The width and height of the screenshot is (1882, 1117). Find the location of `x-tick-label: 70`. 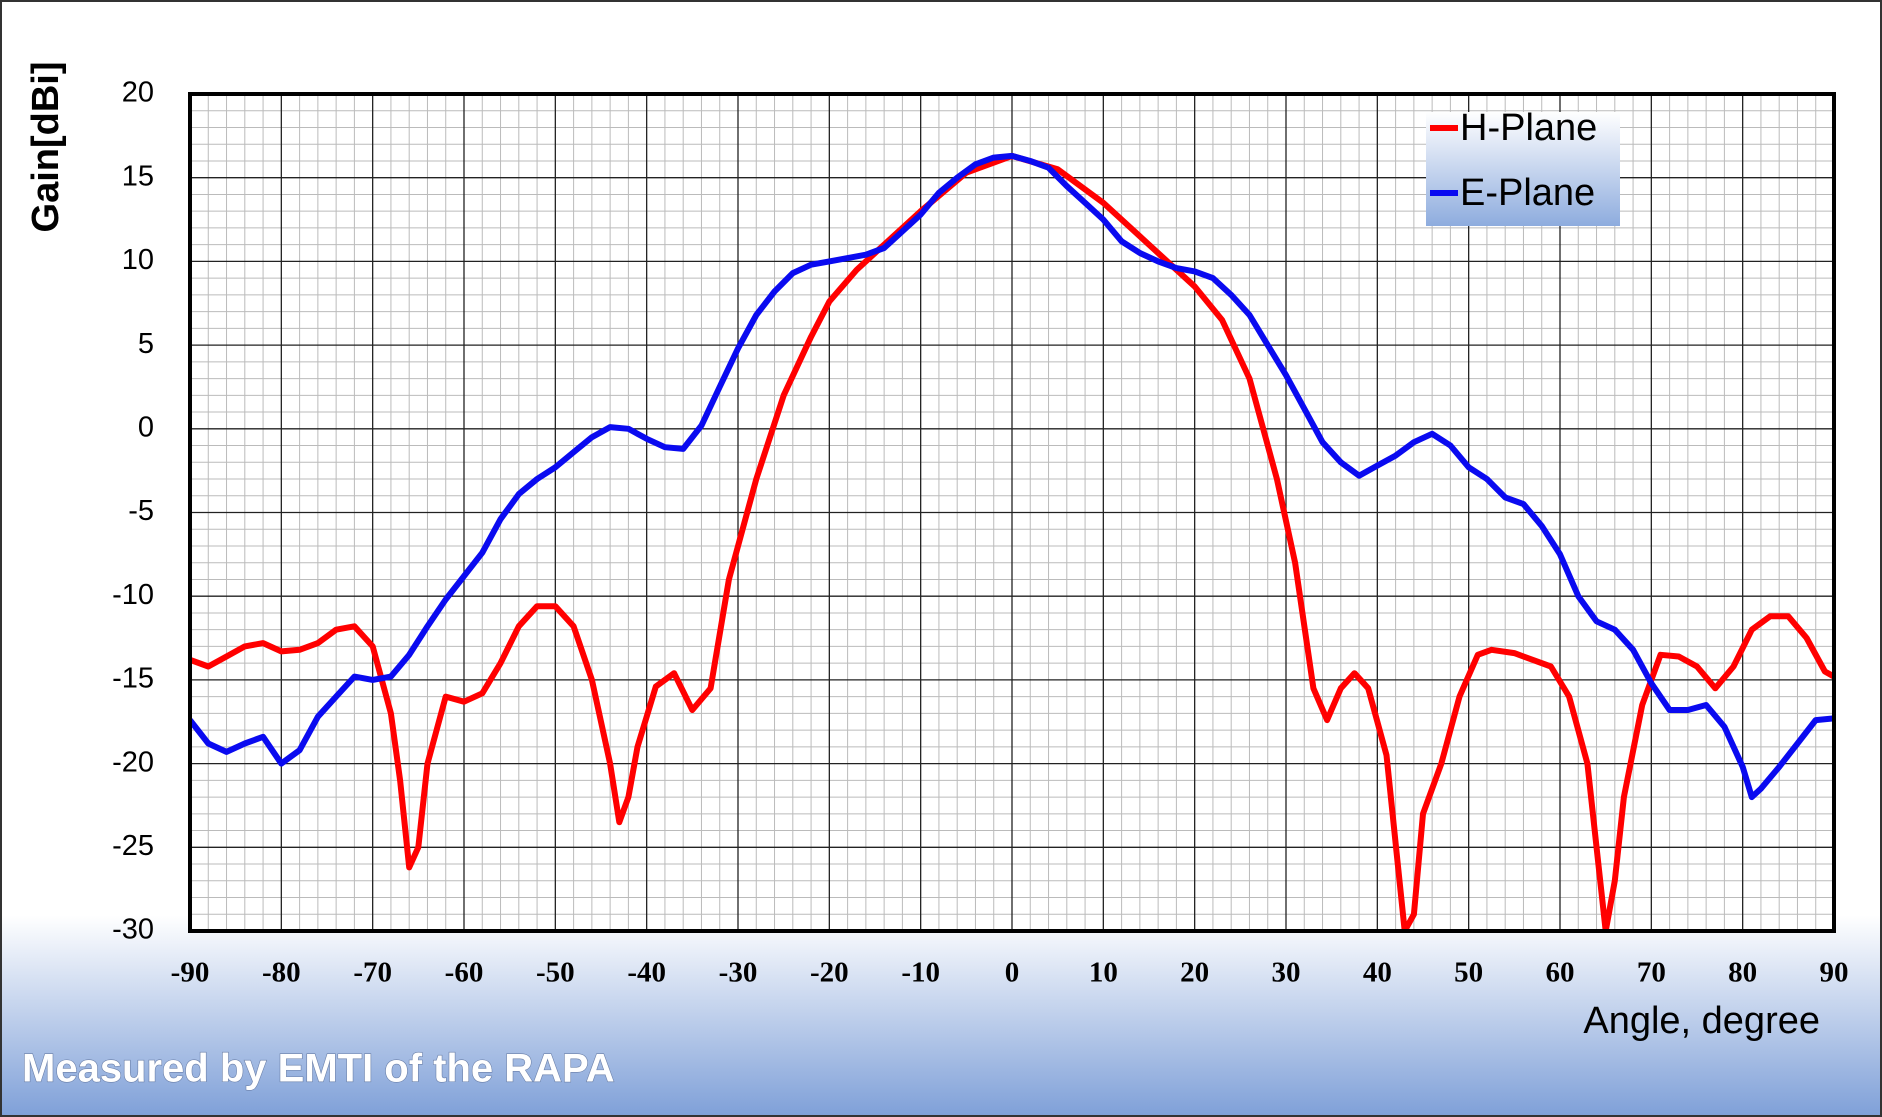

x-tick-label: 70 is located at coordinates (1651, 973).